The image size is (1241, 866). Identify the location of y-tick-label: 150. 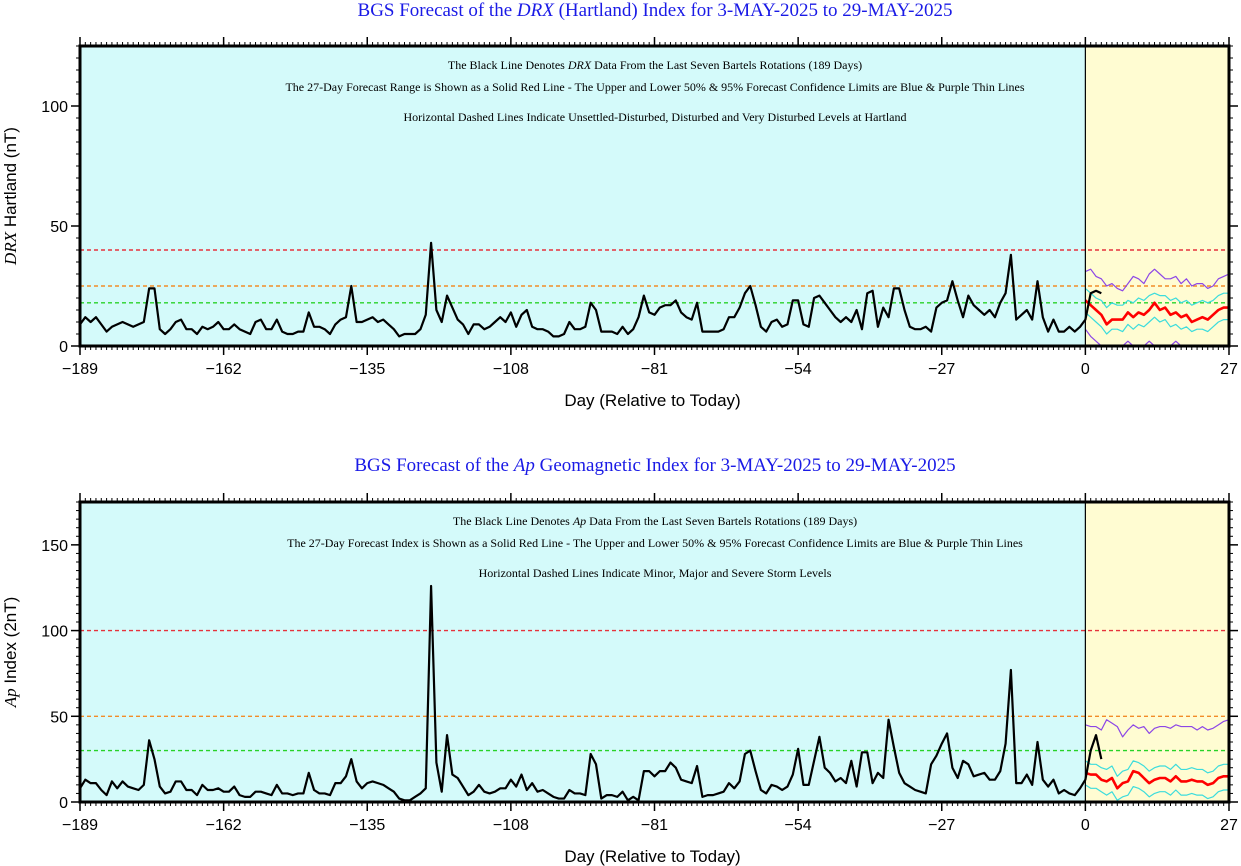
(54, 546).